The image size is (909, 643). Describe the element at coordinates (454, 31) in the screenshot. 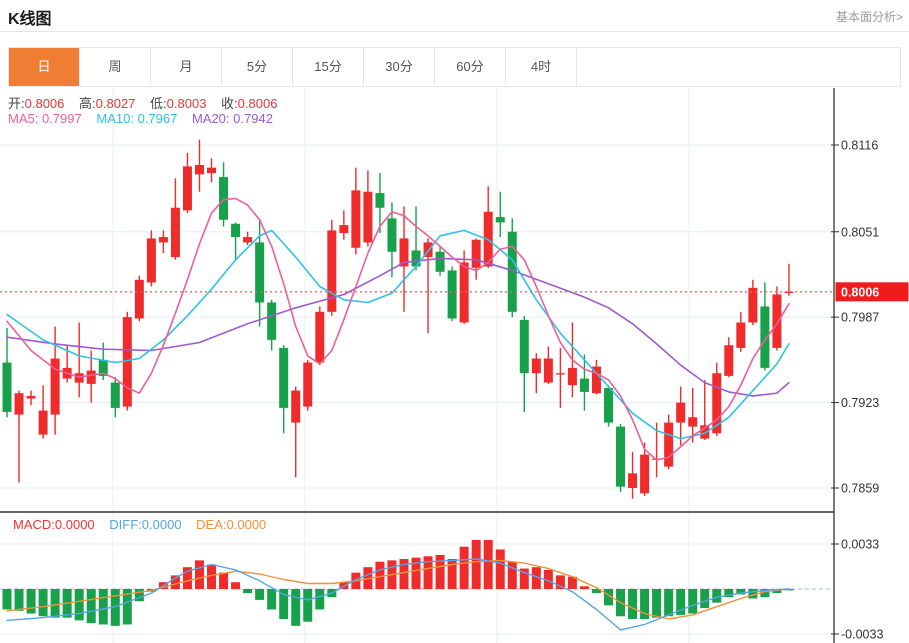

I see `header-separator` at that location.